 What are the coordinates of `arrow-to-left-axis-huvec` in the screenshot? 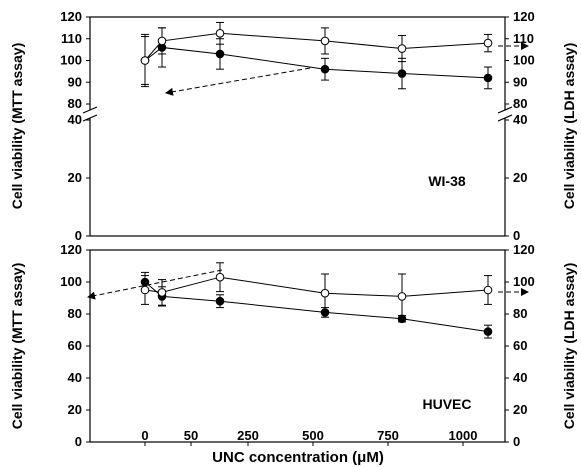 It's located at (155, 284).